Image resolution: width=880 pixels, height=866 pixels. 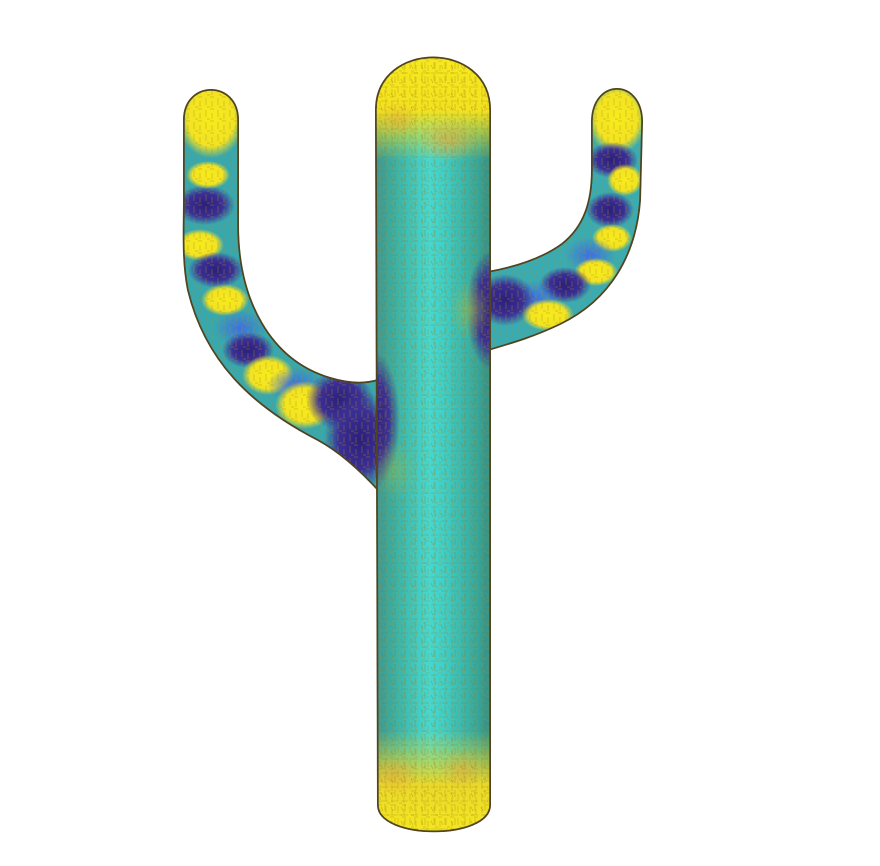 I want to click on trunk, so click(x=432, y=444).